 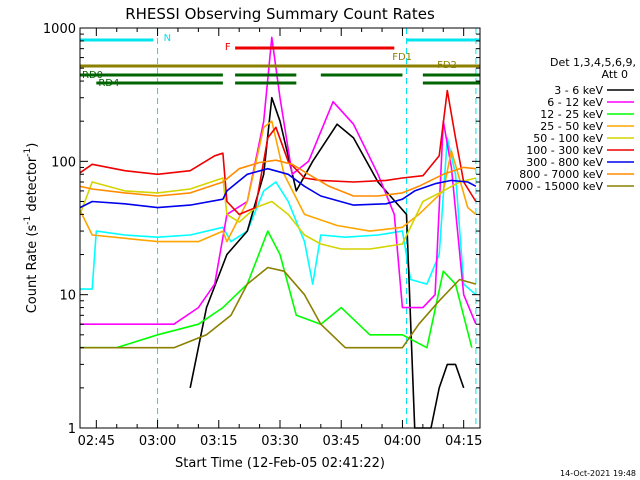 What do you see at coordinates (32, 269) in the screenshot?
I see `y-axis-label-start: Count Rate (s` at bounding box center [32, 269].